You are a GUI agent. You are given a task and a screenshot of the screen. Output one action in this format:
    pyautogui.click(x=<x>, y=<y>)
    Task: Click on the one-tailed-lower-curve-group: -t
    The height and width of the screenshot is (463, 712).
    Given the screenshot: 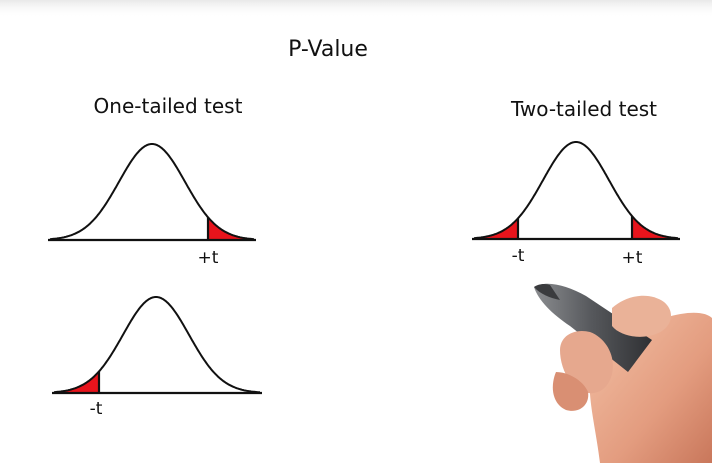 What is the action you would take?
    pyautogui.click(x=157, y=357)
    